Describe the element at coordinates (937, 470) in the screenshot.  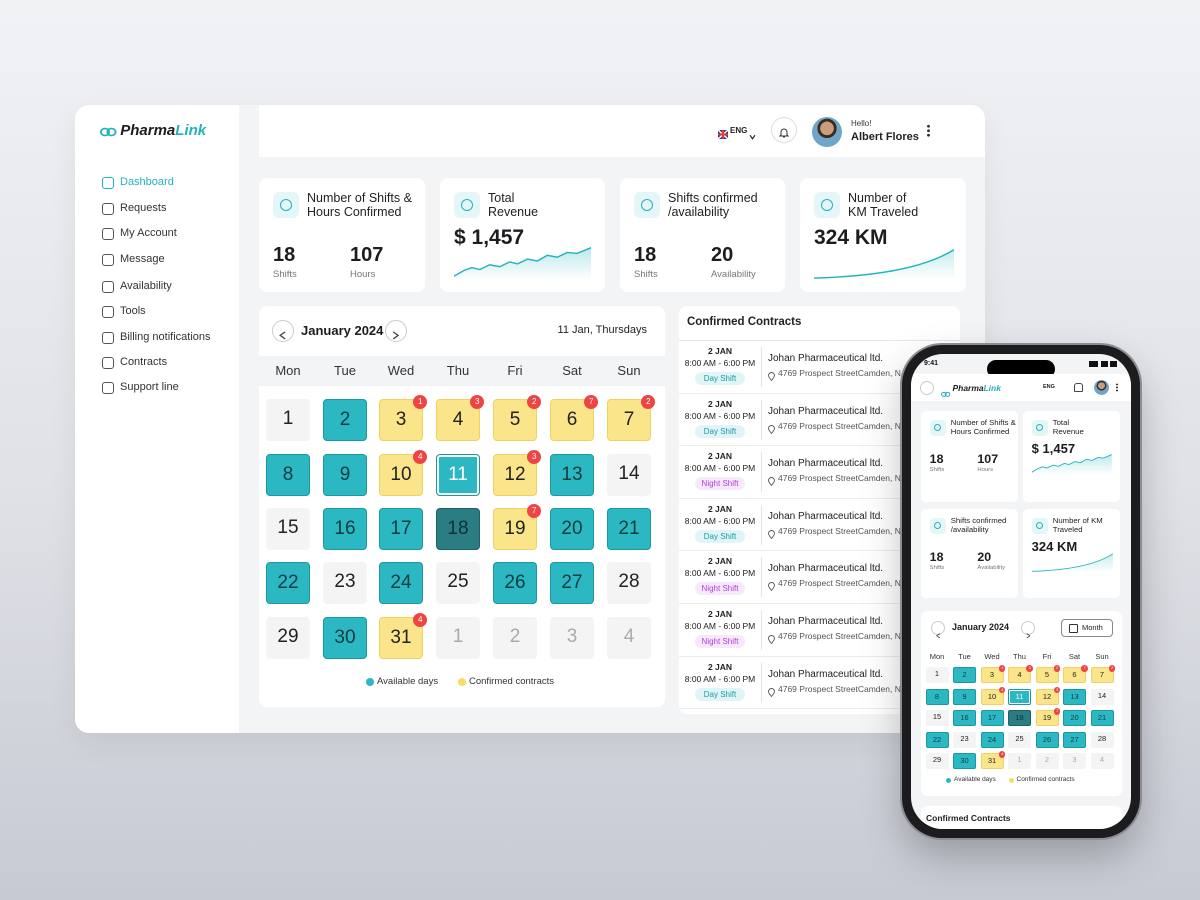
I see `stat-label: Shifts` at that location.